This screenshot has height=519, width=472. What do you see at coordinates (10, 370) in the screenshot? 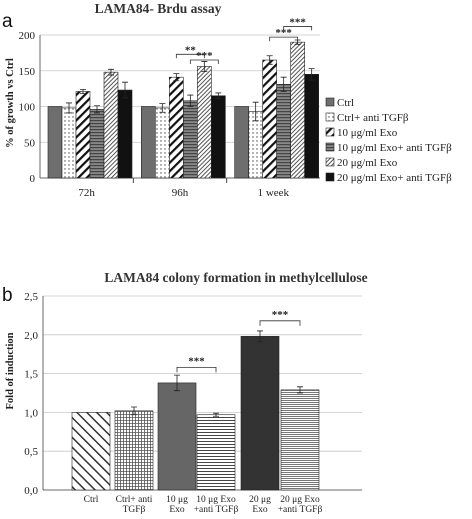
I see `chart-b-ylabel: Fold of induction` at bounding box center [10, 370].